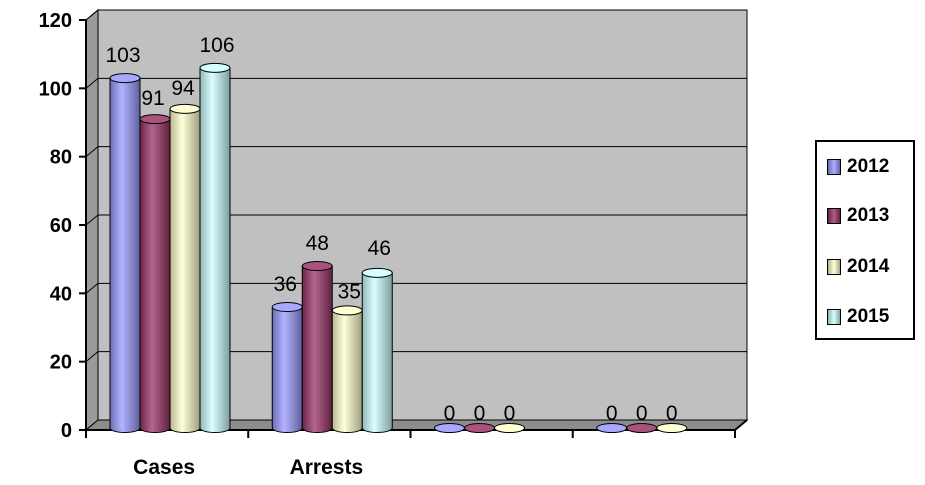 The image size is (925, 485). I want to click on y-tick-label: 60, so click(61, 226).